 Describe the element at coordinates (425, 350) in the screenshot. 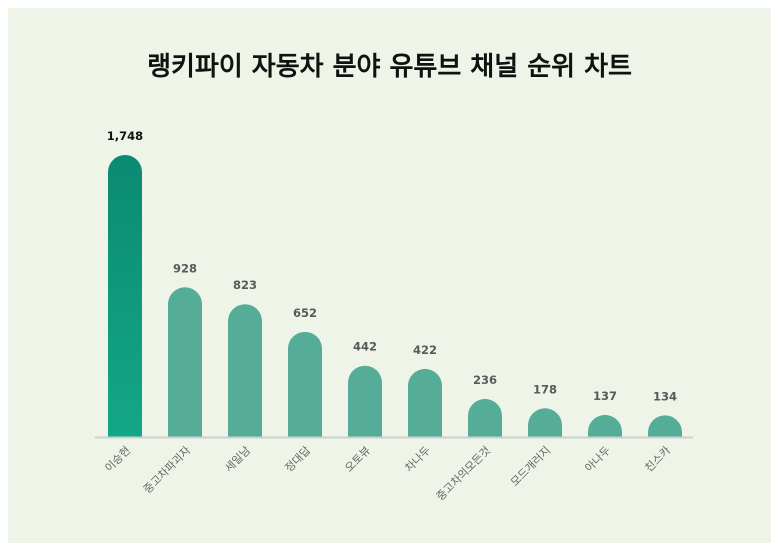

I see `value-label-6: 422` at that location.